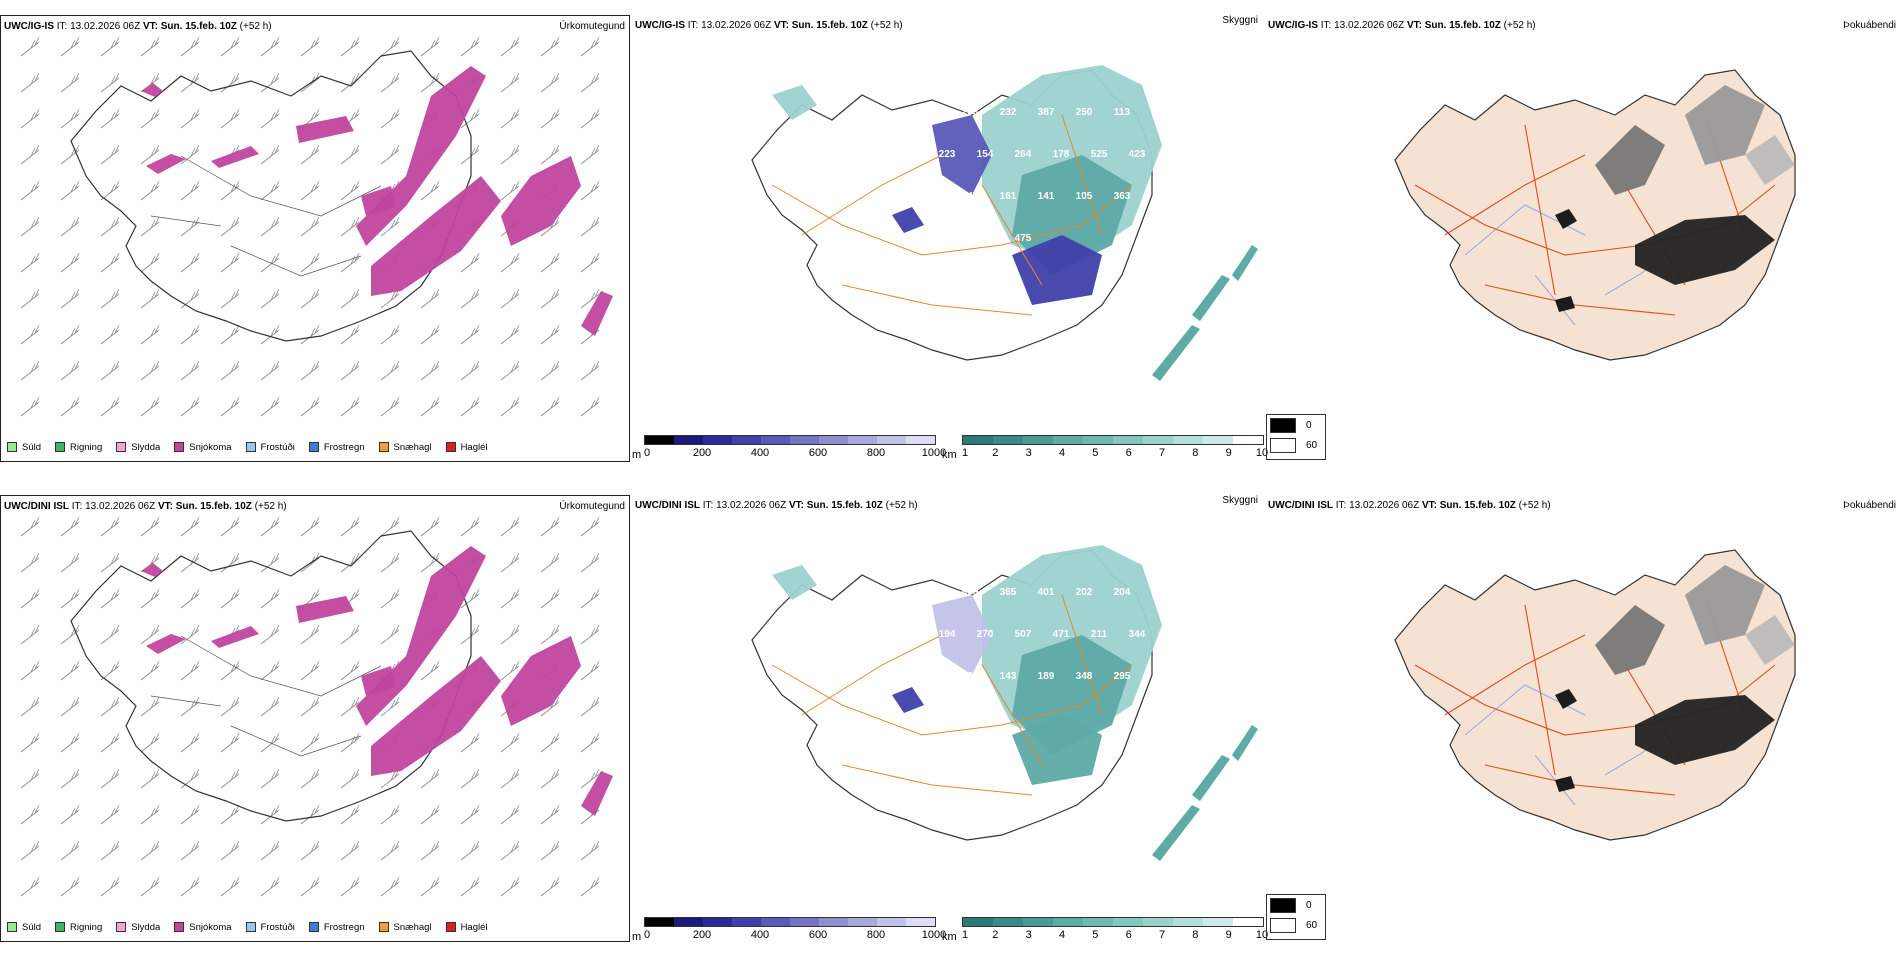  Describe the element at coordinates (985, 154) in the screenshot. I see `ceiling-value-label: 154` at that location.